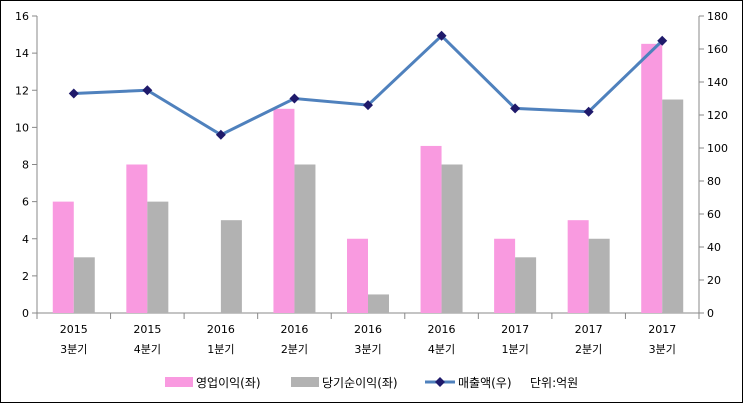 Image resolution: width=743 pixels, height=403 pixels. What do you see at coordinates (710, 313) in the screenshot?
I see `y-right-tick-label: 0` at bounding box center [710, 313].